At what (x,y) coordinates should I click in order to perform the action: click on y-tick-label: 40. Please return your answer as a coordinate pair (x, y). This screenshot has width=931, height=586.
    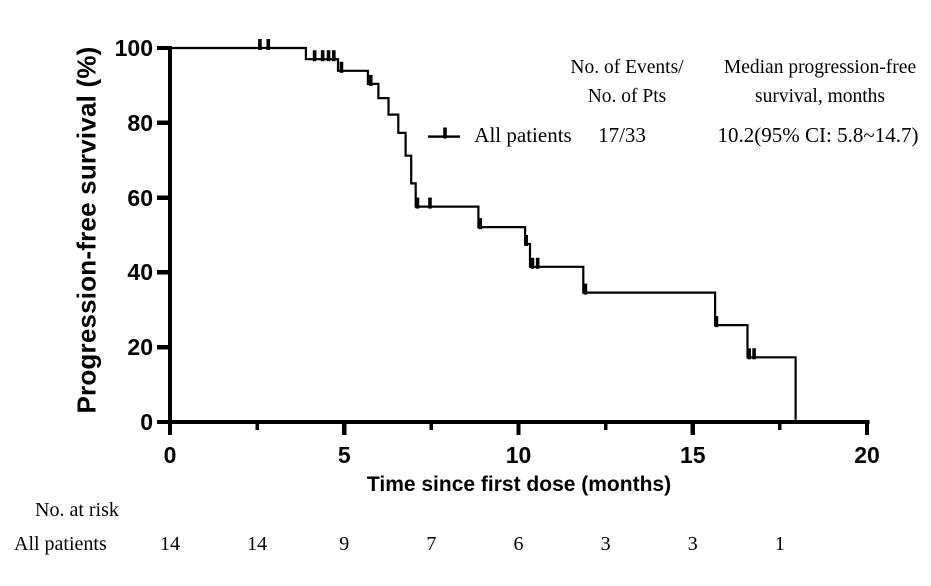
    Looking at the image, I should click on (140, 272).